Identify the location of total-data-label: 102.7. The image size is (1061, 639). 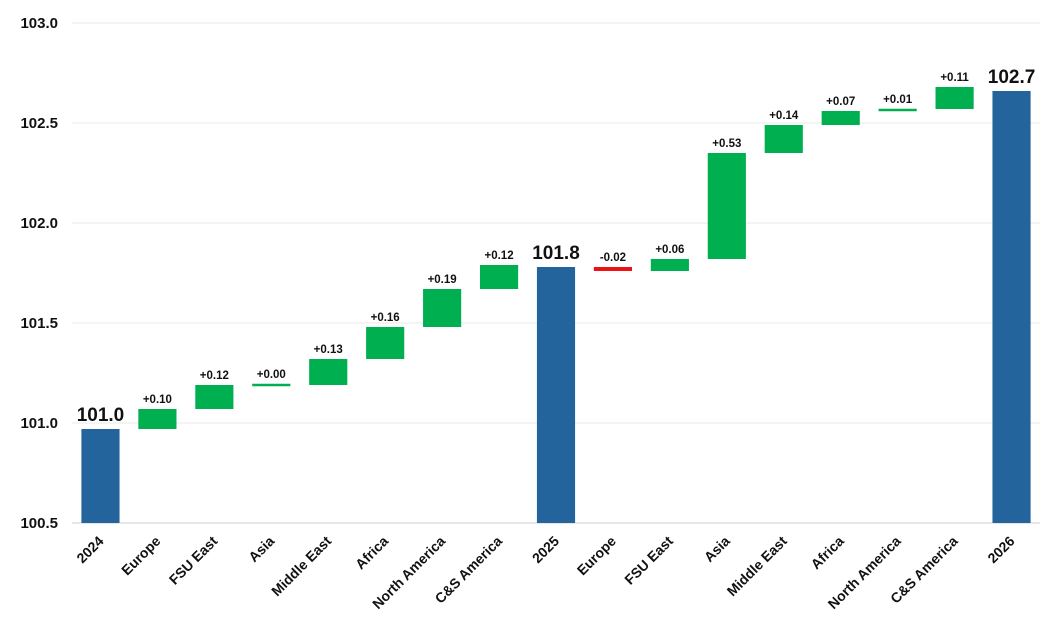
(1012, 77).